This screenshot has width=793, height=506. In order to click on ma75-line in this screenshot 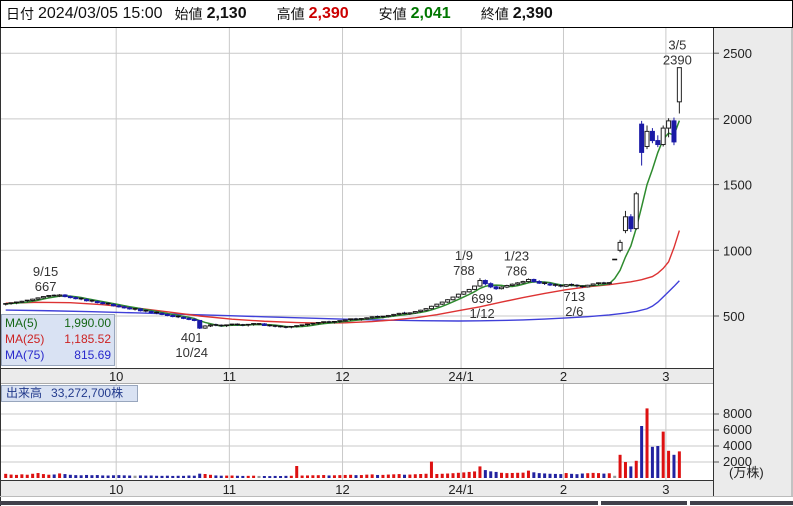, I will do `click(342, 301)`.